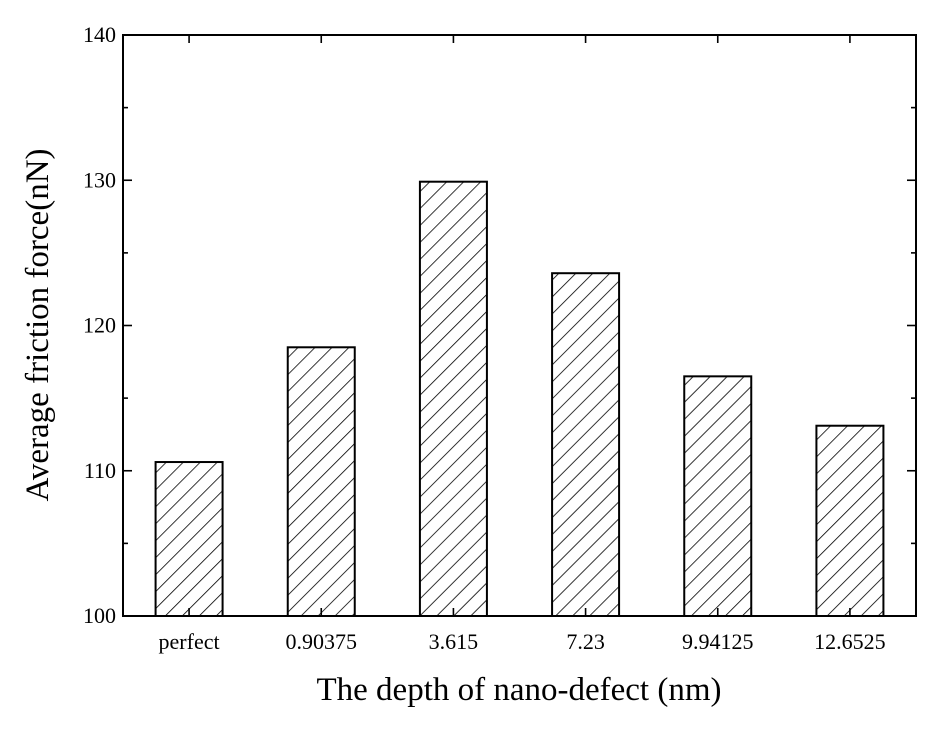 The width and height of the screenshot is (940, 747). What do you see at coordinates (585, 641) in the screenshot?
I see `x-tick-label: 7.23` at bounding box center [585, 641].